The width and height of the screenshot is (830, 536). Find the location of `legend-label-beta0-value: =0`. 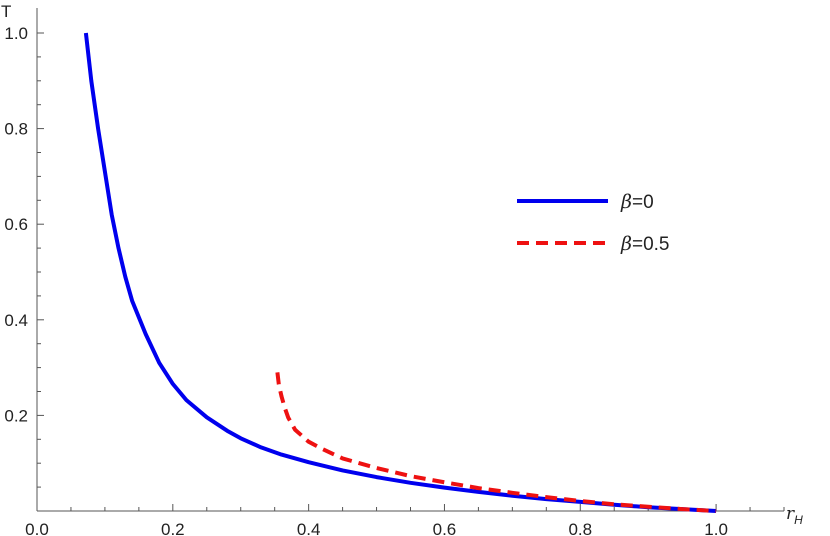

legend-label-beta0-value: =0 is located at coordinates (643, 202).